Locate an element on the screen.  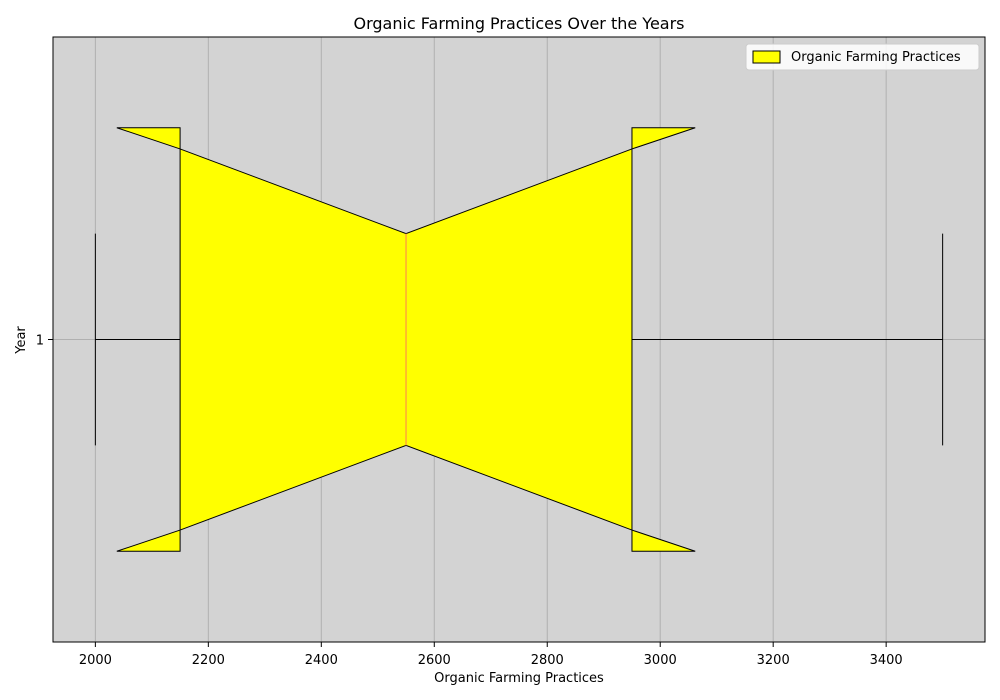
x-axis-ticks: 2000 2200 2400 2600 2800 3000 3200 3400 is located at coordinates (491, 655).